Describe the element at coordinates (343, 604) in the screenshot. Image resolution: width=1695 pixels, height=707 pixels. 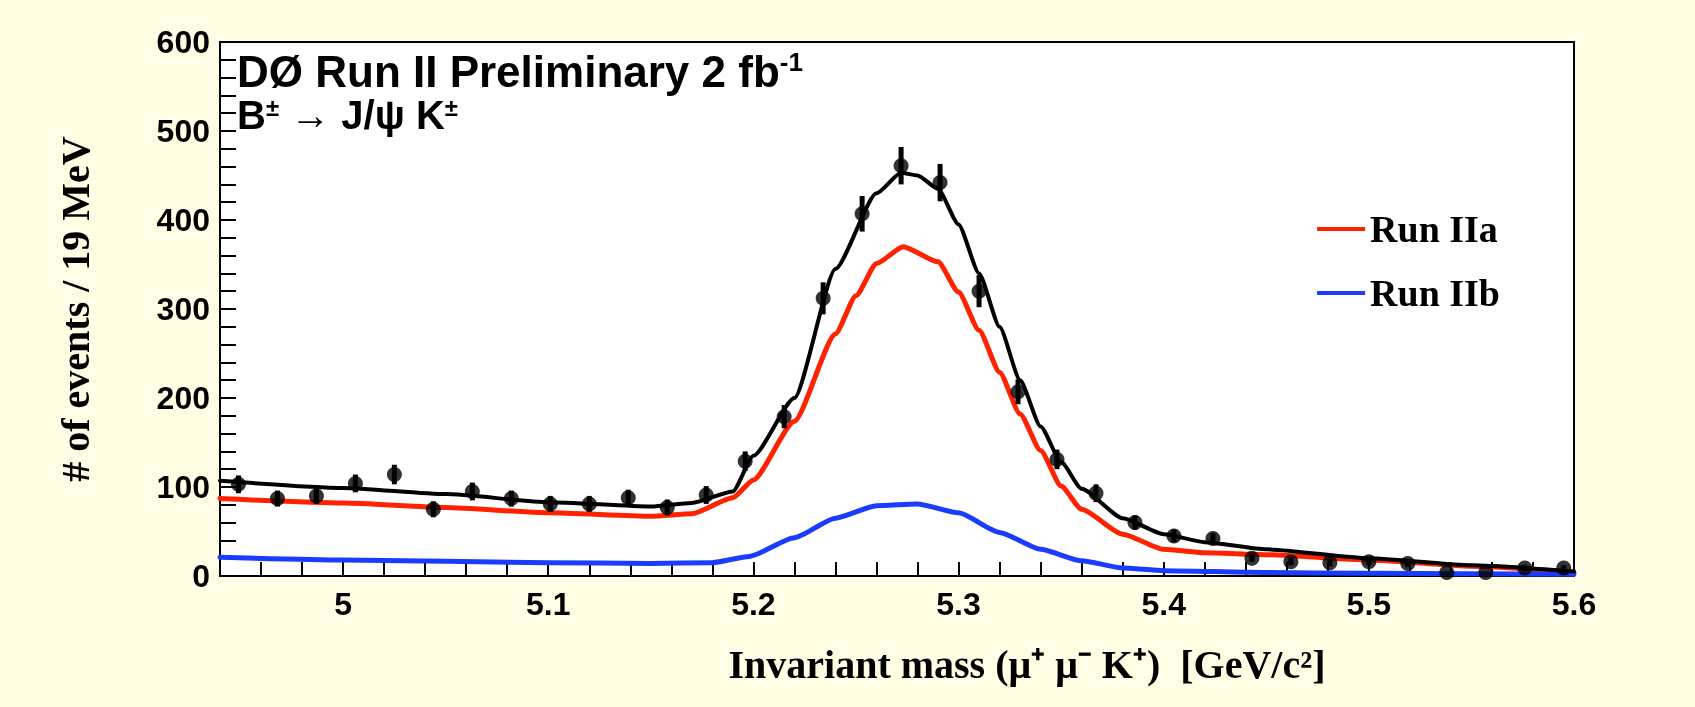
I see `x-tick-label: 5` at that location.